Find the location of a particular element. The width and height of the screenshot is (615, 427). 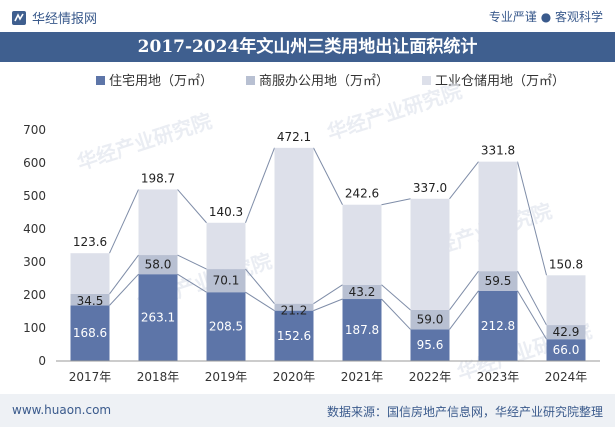

x-tick-label: 2021年 is located at coordinates (362, 377).